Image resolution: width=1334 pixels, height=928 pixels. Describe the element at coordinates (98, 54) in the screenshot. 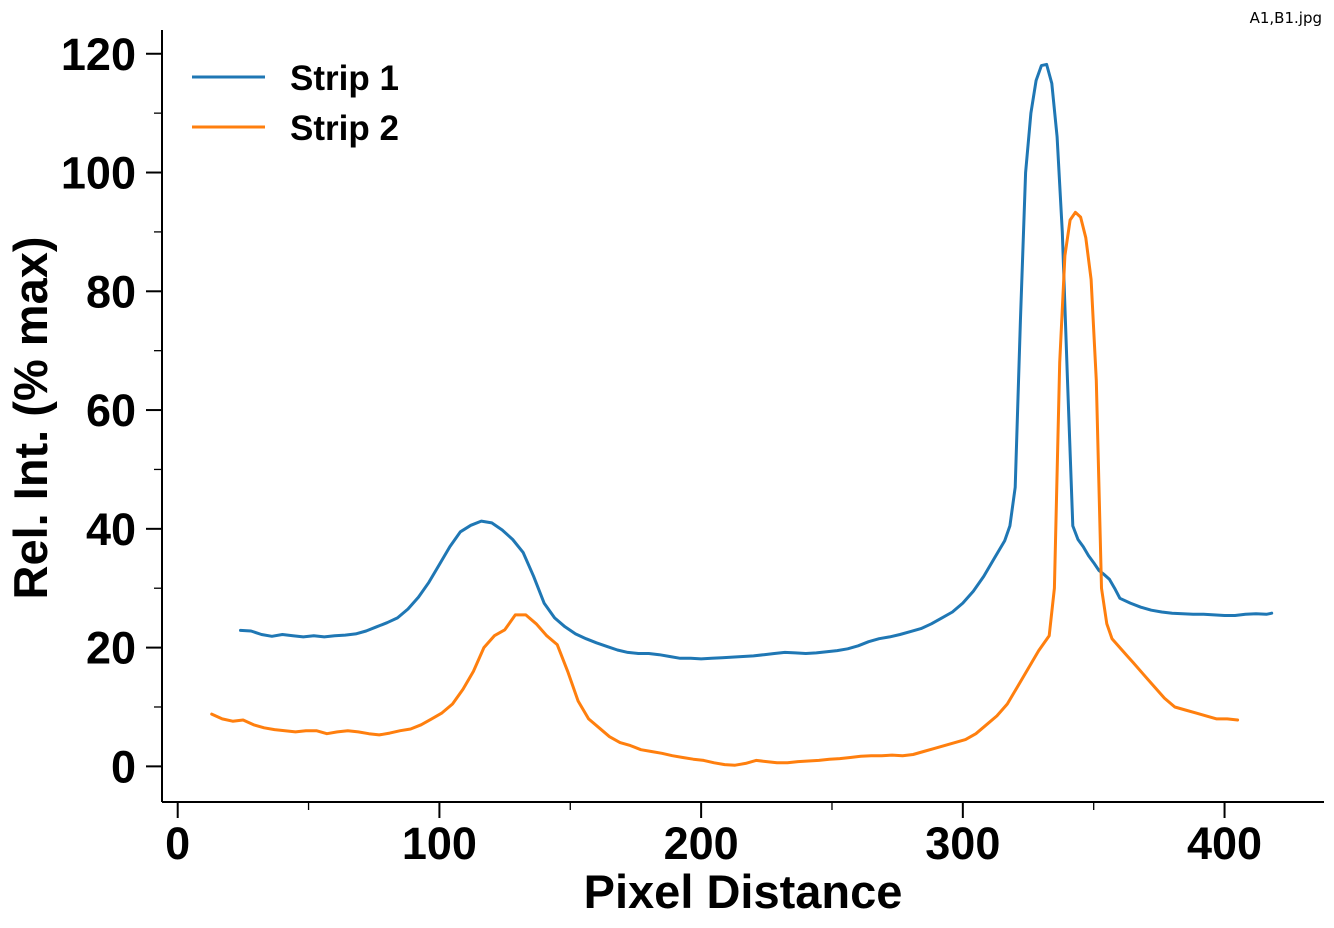

I see `y-tick-label: 120` at that location.